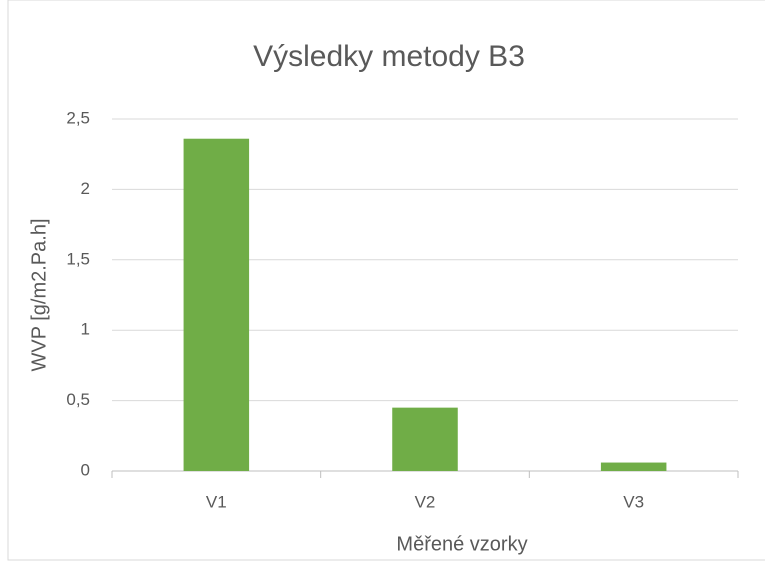  I want to click on y-axis-title: WVP [g/m2.Pa.h], so click(39, 294).